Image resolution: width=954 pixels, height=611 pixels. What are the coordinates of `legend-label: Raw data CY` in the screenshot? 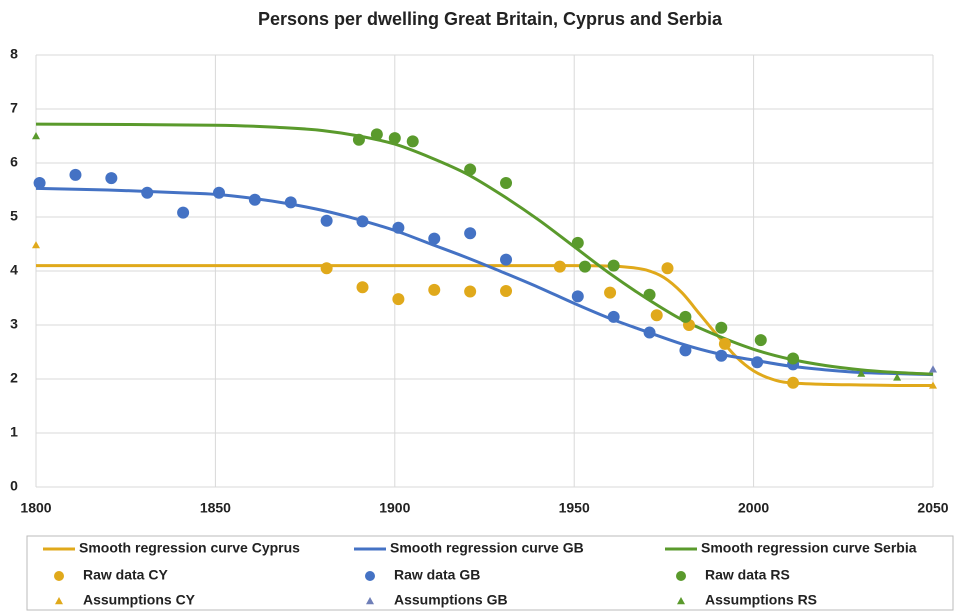 It's located at (125, 575).